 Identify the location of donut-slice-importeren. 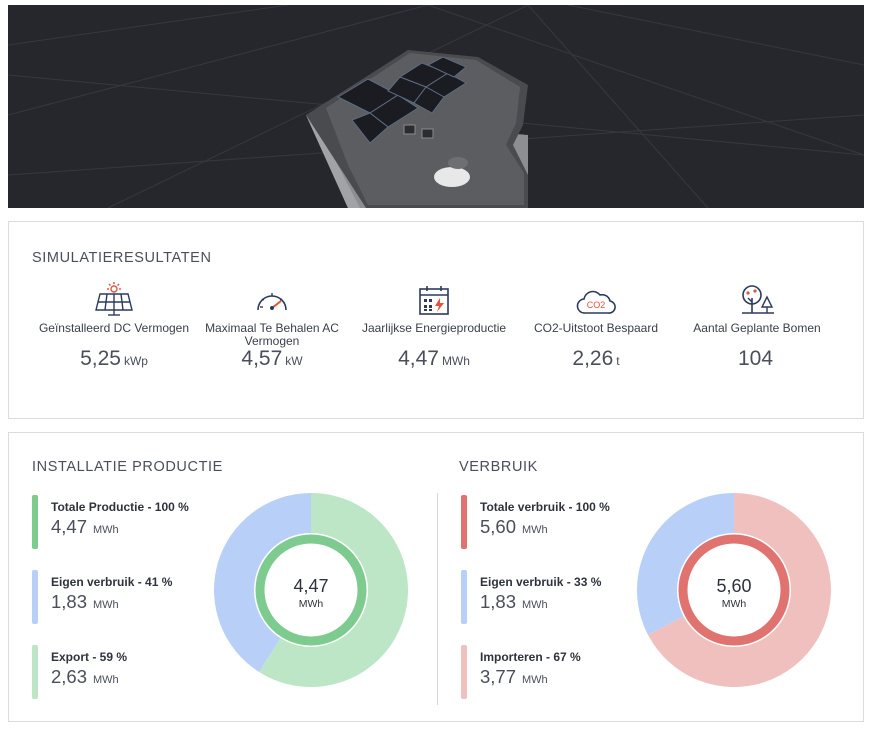
(739, 590).